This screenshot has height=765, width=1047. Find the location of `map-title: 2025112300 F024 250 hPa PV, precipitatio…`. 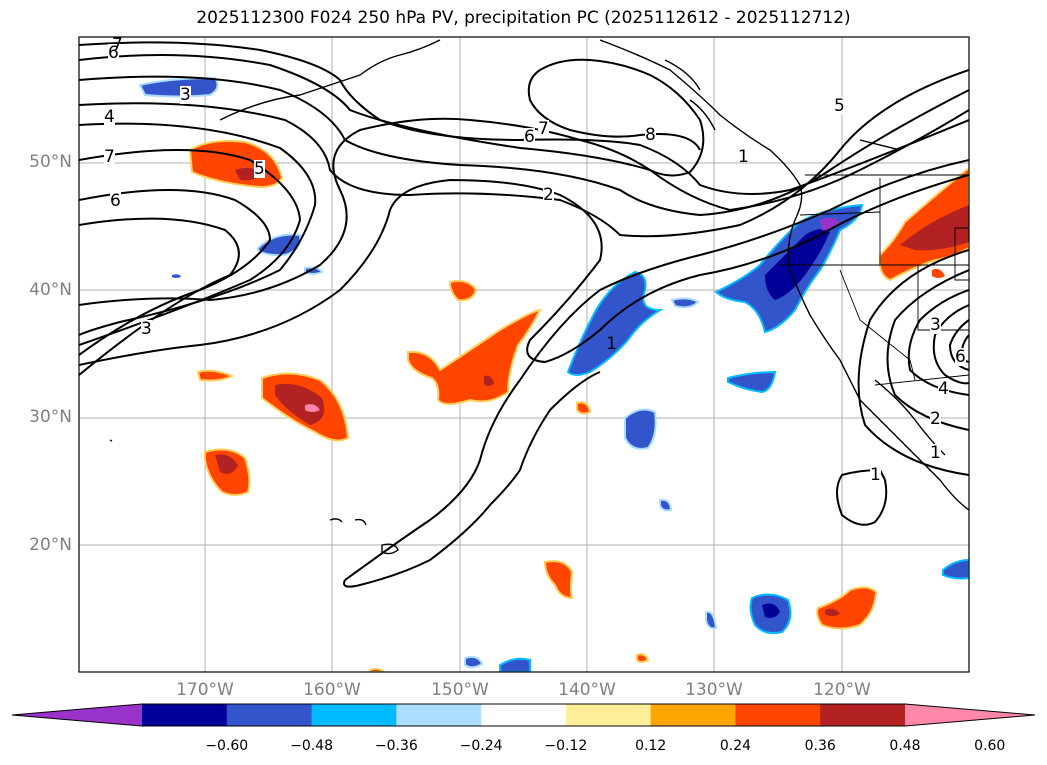

map-title: 2025112300 F024 250 hPa PV, precipitatio… is located at coordinates (523, 18).